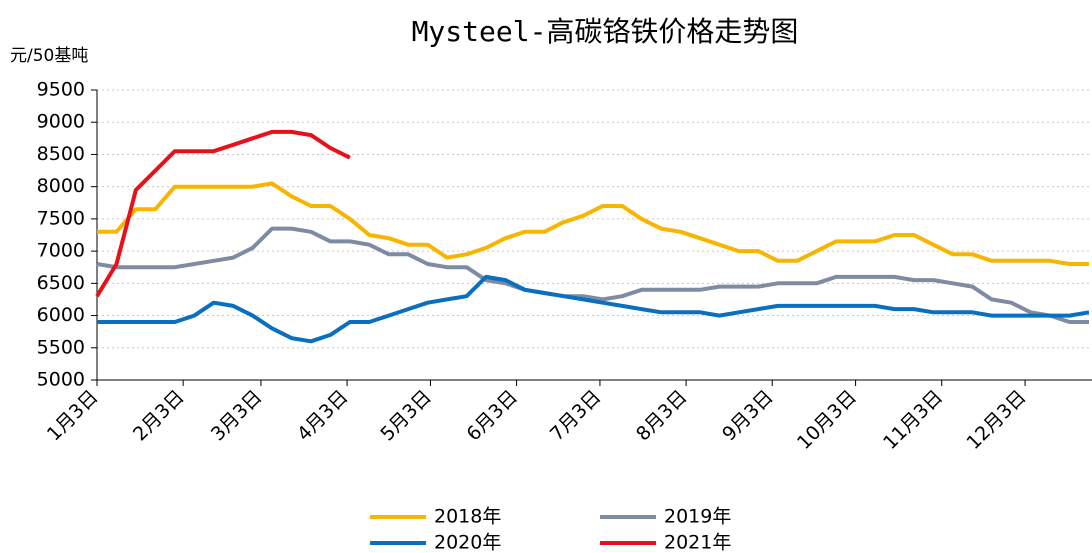 The image size is (1092, 553). I want to click on x-tick-label: 7月3日, so click(576, 416).